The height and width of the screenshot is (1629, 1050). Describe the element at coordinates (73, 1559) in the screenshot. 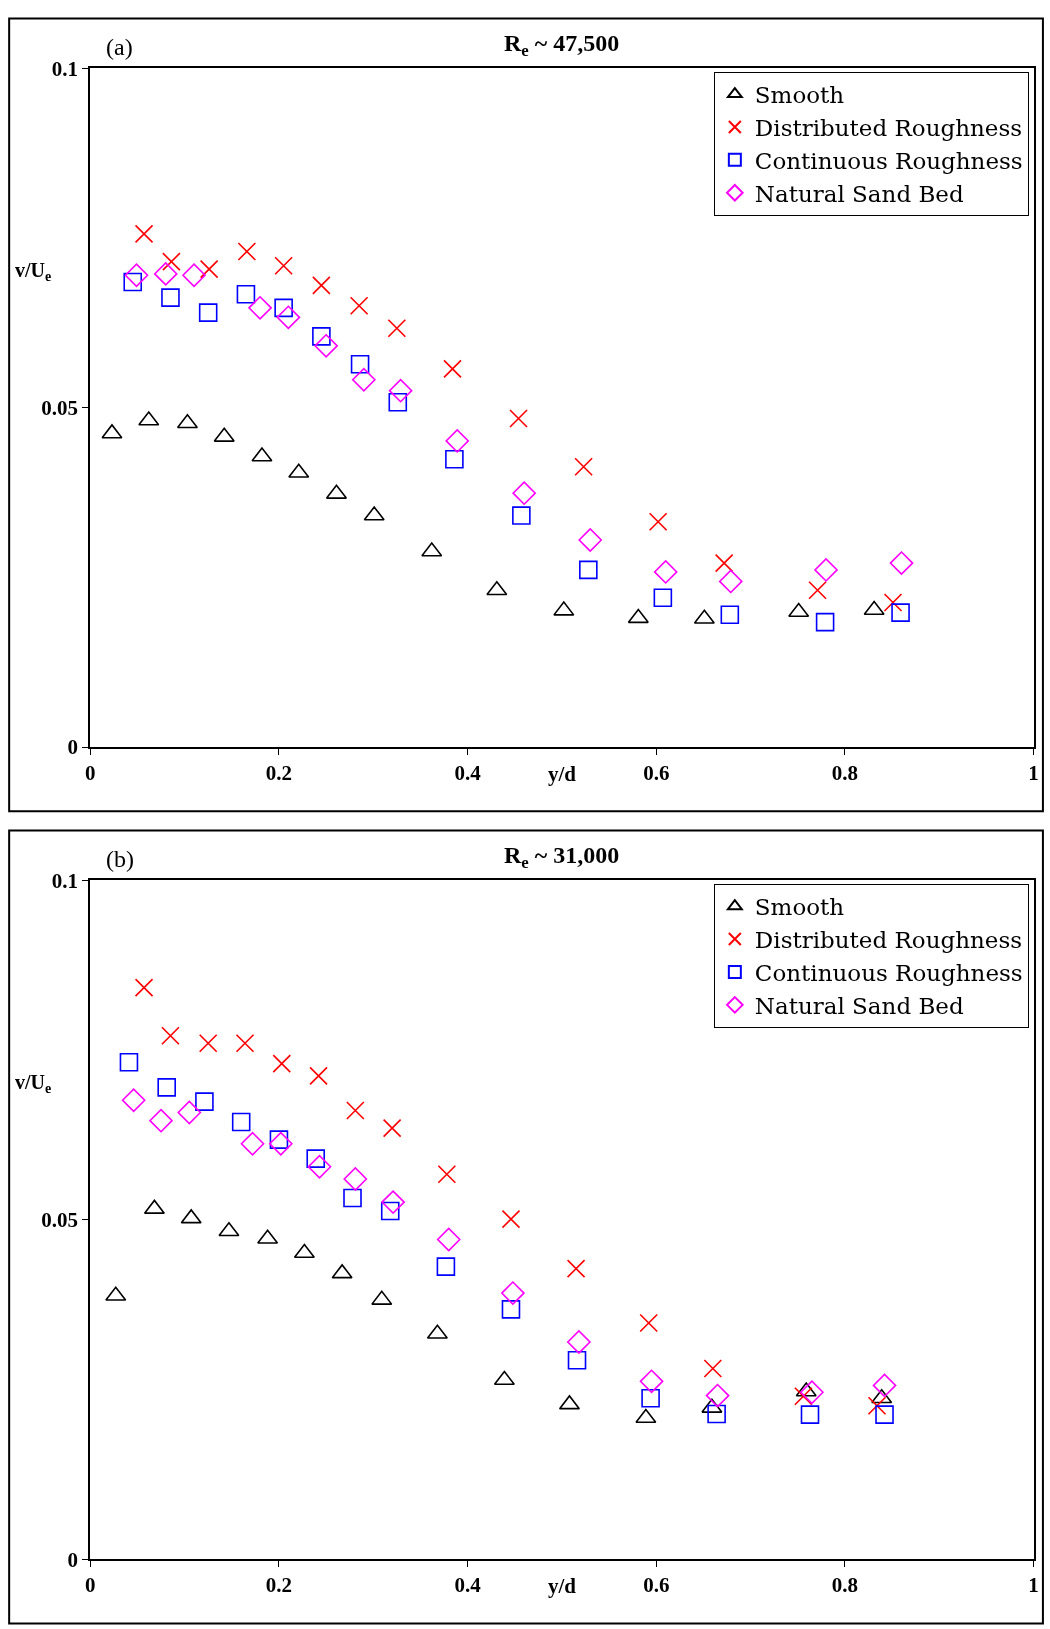

I see `y-tick-label: 0` at that location.